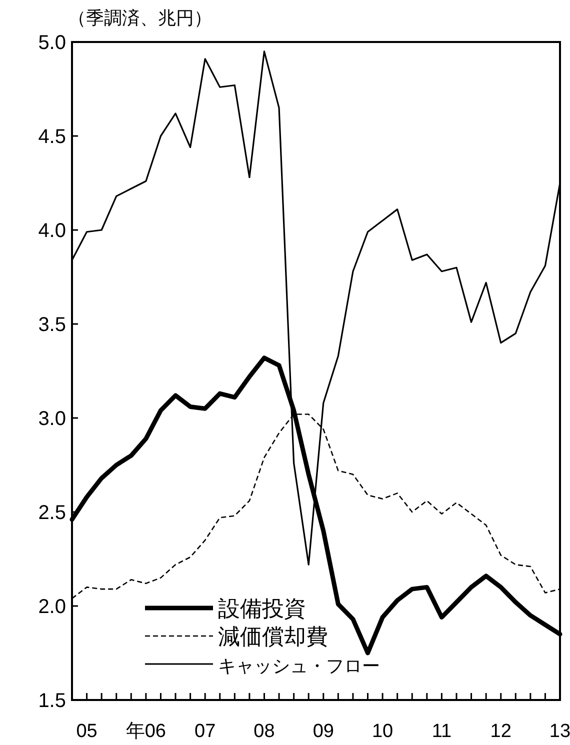  What do you see at coordinates (52, 701) in the screenshot?
I see `y-tick-label: 1.5` at bounding box center [52, 701].